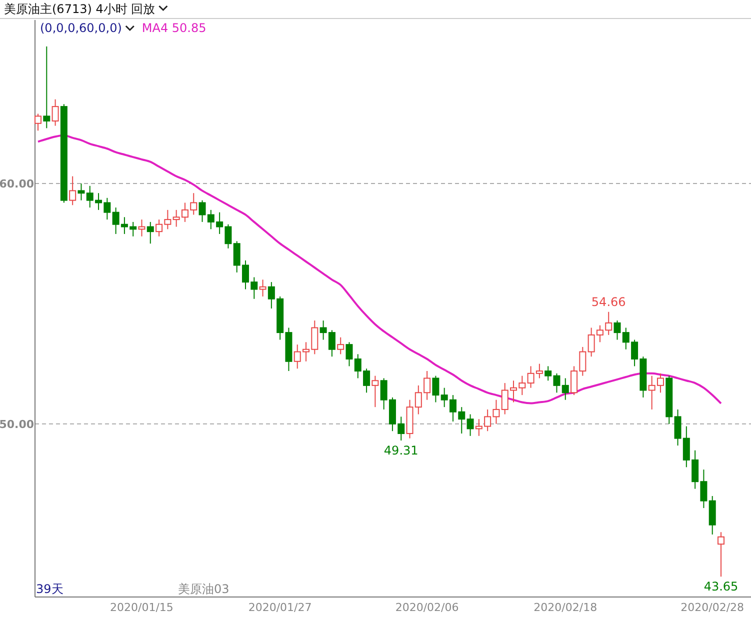 The image size is (751, 621). I want to click on y-tick-label: 50.00, so click(17, 424).